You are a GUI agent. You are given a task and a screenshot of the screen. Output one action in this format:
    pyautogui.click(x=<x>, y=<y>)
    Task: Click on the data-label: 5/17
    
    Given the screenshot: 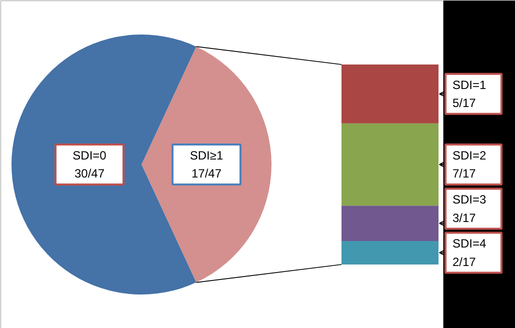 What is the action you would take?
    pyautogui.click(x=464, y=103)
    